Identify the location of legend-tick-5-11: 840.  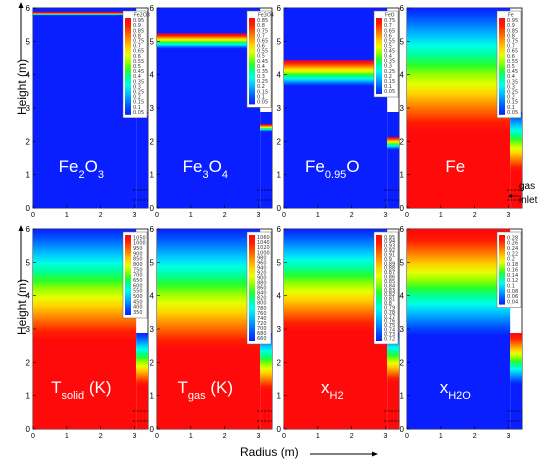
(262, 294).